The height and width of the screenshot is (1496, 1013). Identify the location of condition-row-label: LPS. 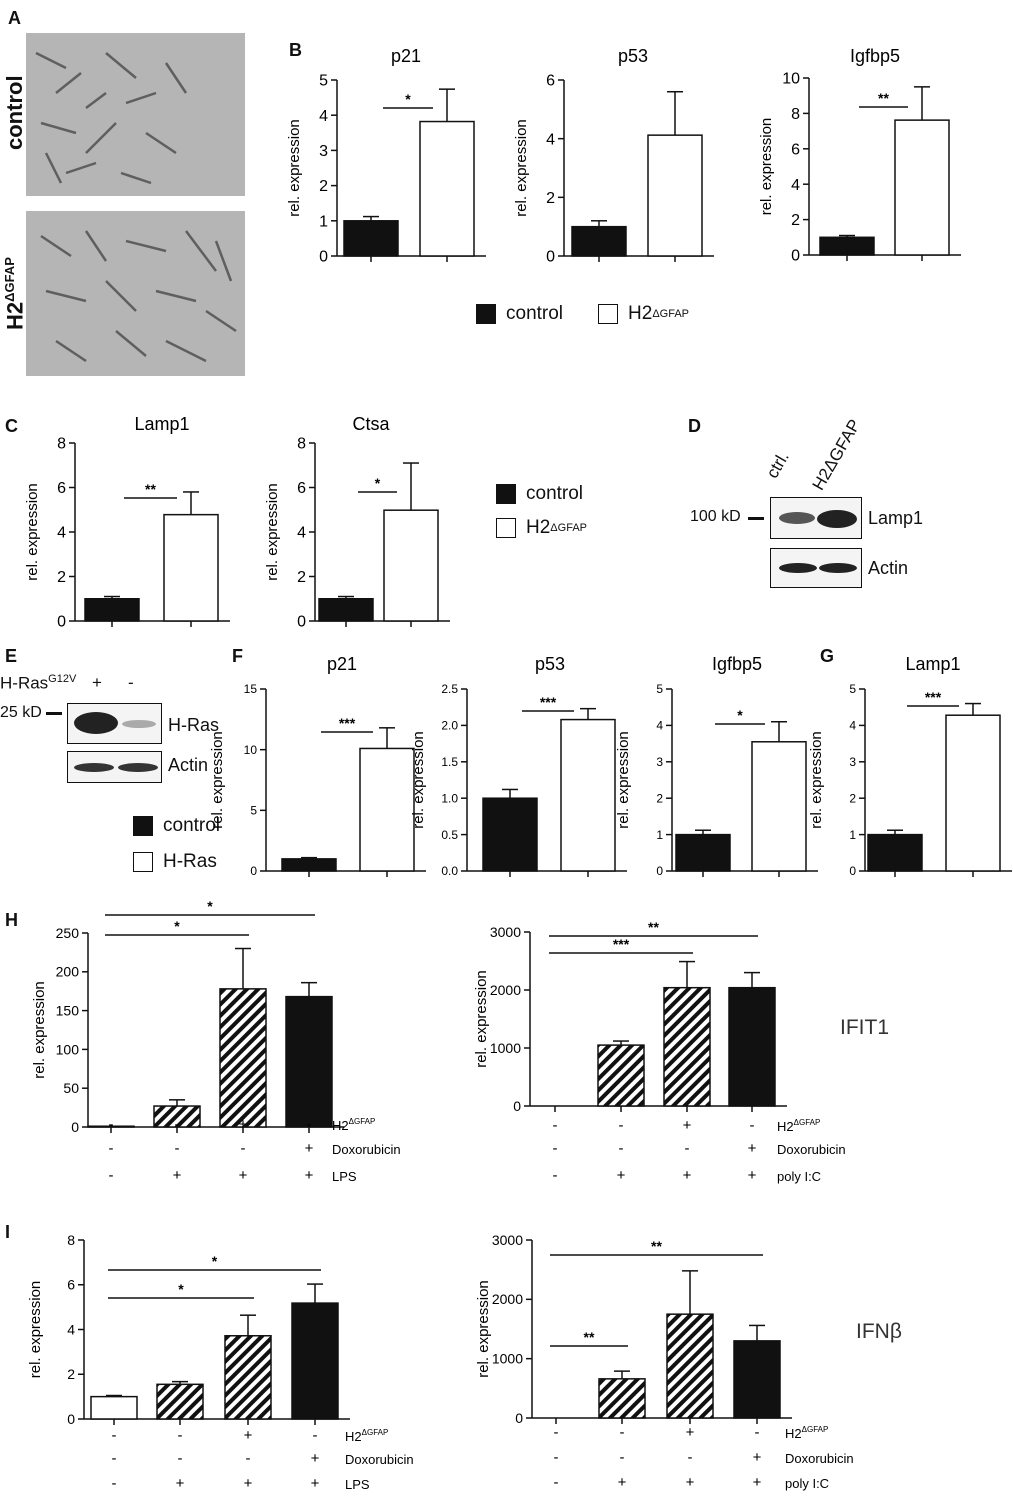
(344, 1176).